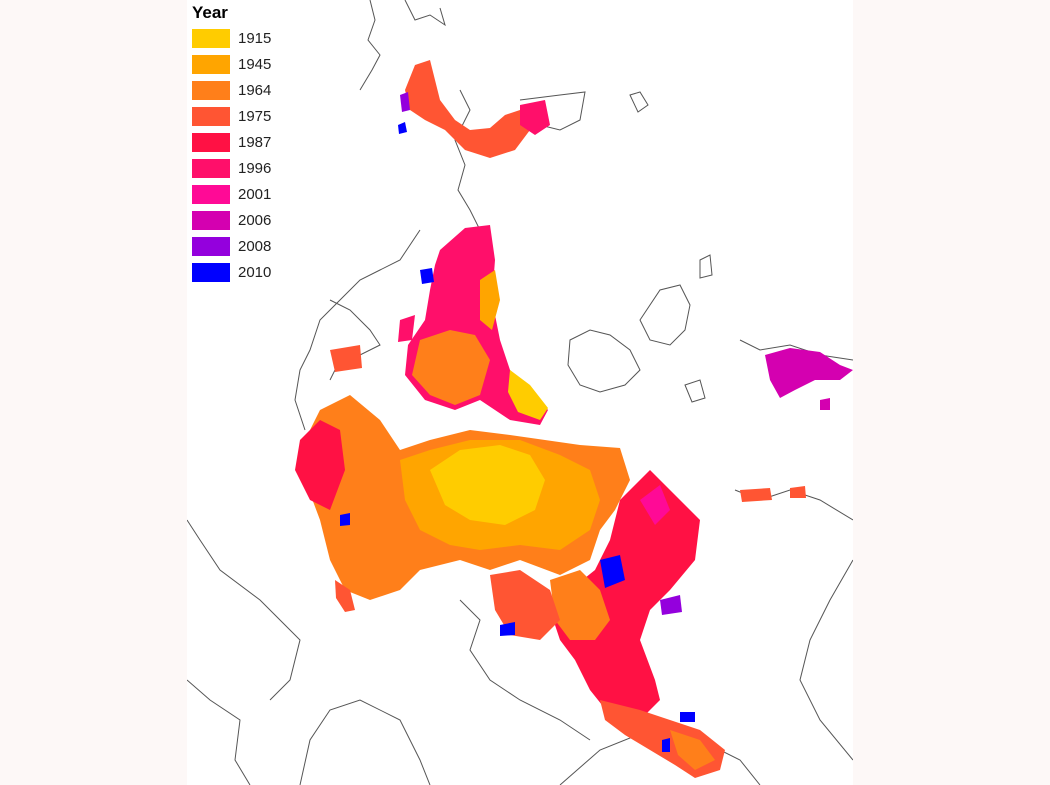 This screenshot has width=1050, height=785. I want to click on urban-southwest-2010, so click(507, 629).